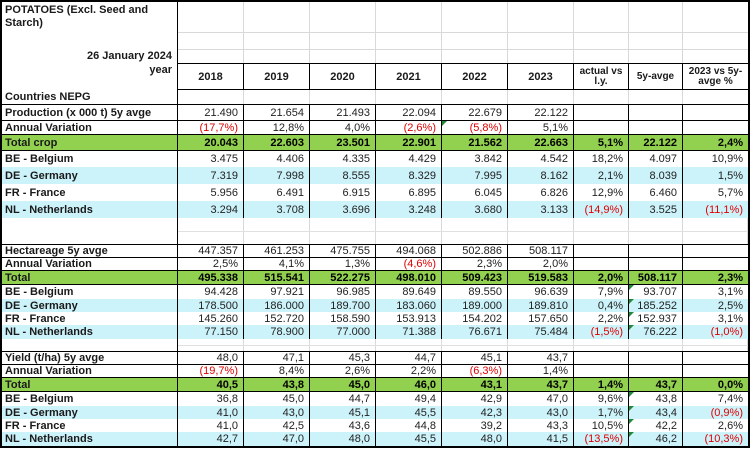  What do you see at coordinates (541, 318) in the screenshot?
I see `cell-2023: 157.650` at bounding box center [541, 318].